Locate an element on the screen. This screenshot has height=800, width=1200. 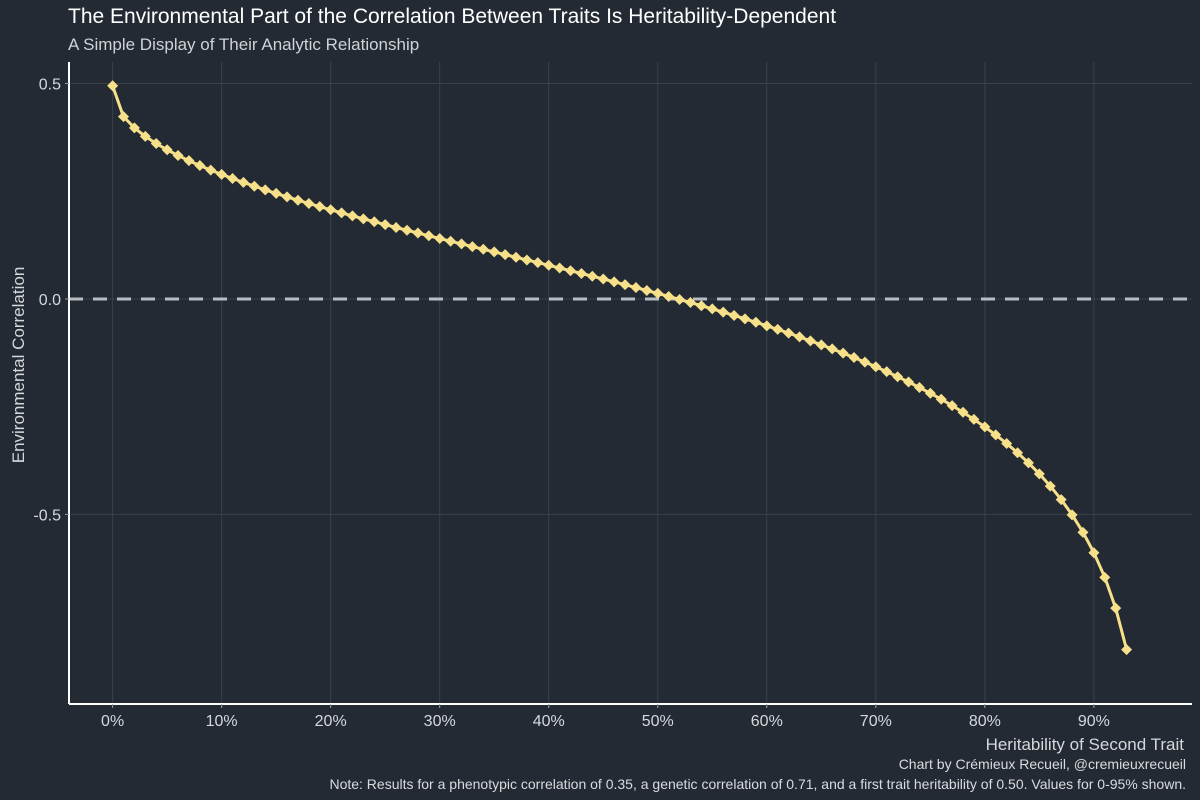
x-tick-label: 60% is located at coordinates (767, 721).